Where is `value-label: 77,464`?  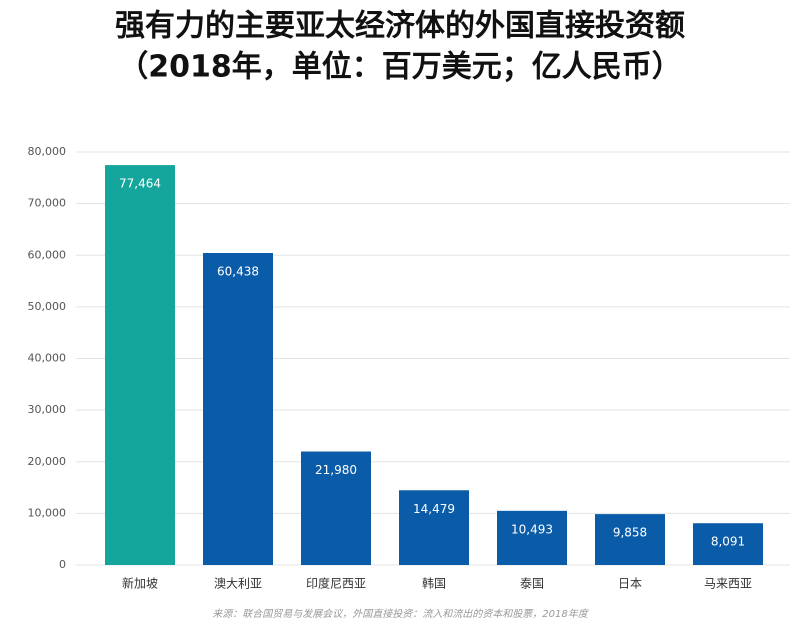
value-label: 77,464 is located at coordinates (140, 184).